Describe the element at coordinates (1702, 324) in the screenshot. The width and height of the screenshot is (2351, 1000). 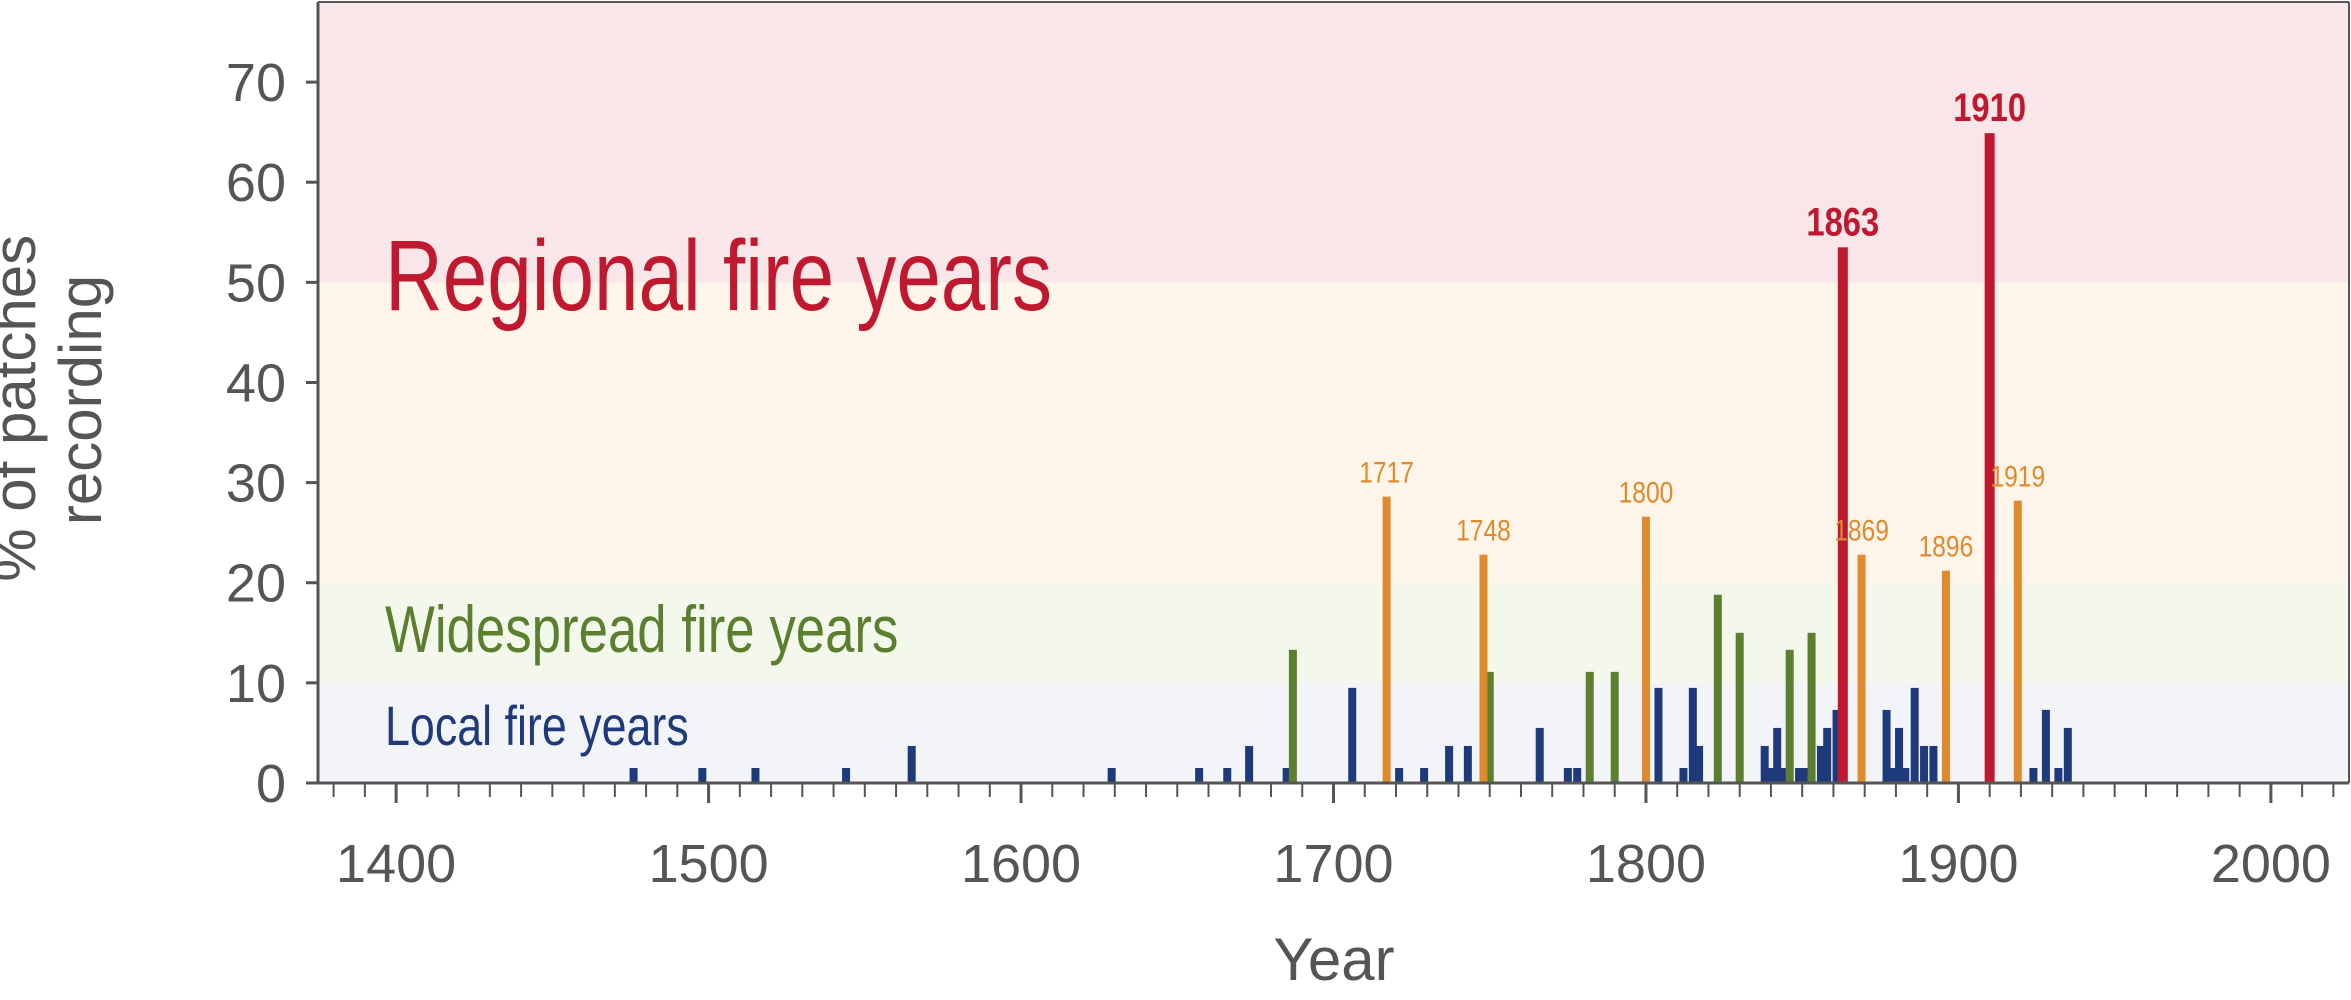
I see `bar-label-layer: 1717 1748 1800 1869 1896 1919 1863 1910` at that location.